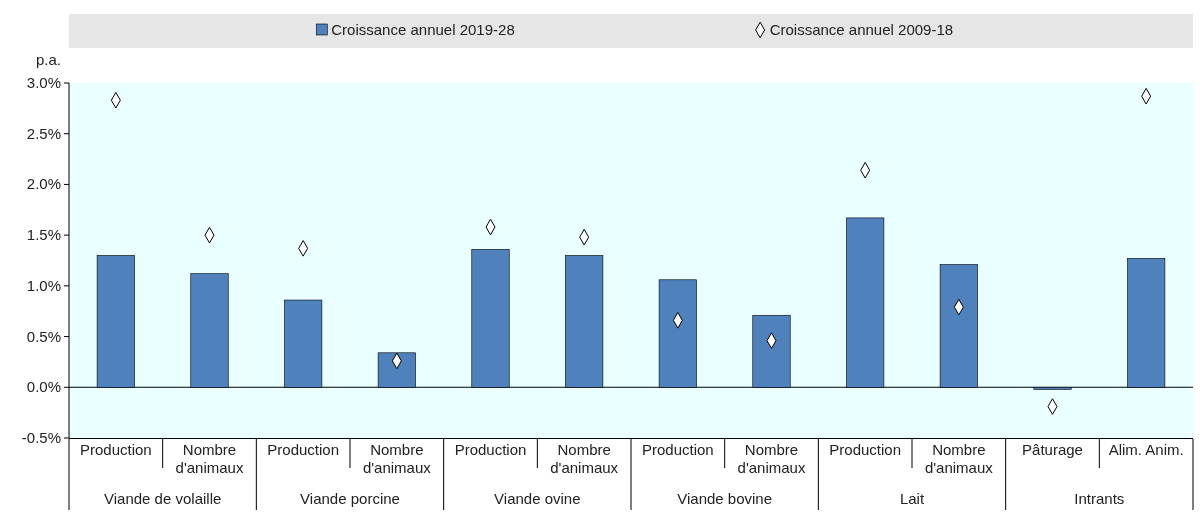 The image size is (1203, 513). Describe the element at coordinates (43, 133) in the screenshot. I see `y-tick-label: 2.5%` at that location.